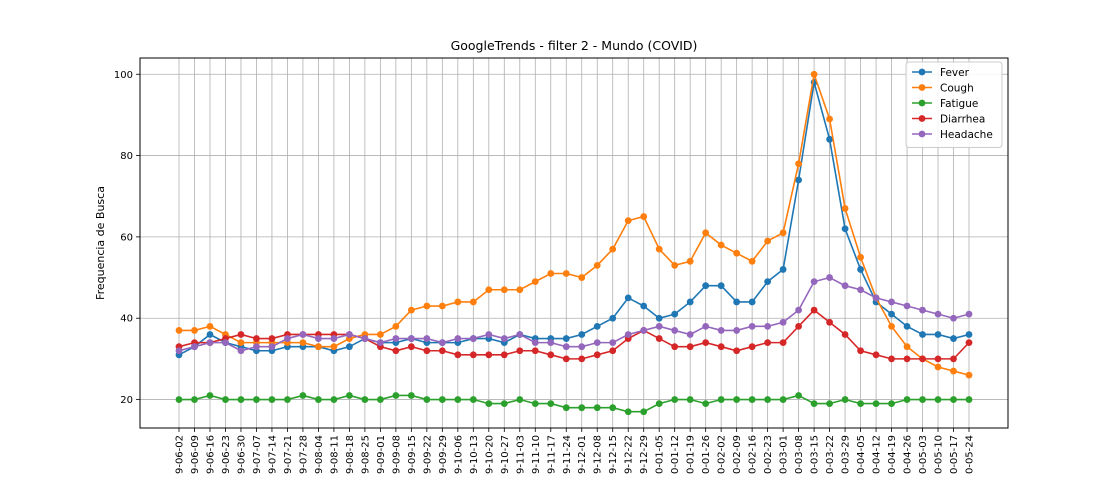 The height and width of the screenshot is (480, 1120). What do you see at coordinates (737, 454) in the screenshot?
I see `x-tick-label: 0-02-09` at bounding box center [737, 454].